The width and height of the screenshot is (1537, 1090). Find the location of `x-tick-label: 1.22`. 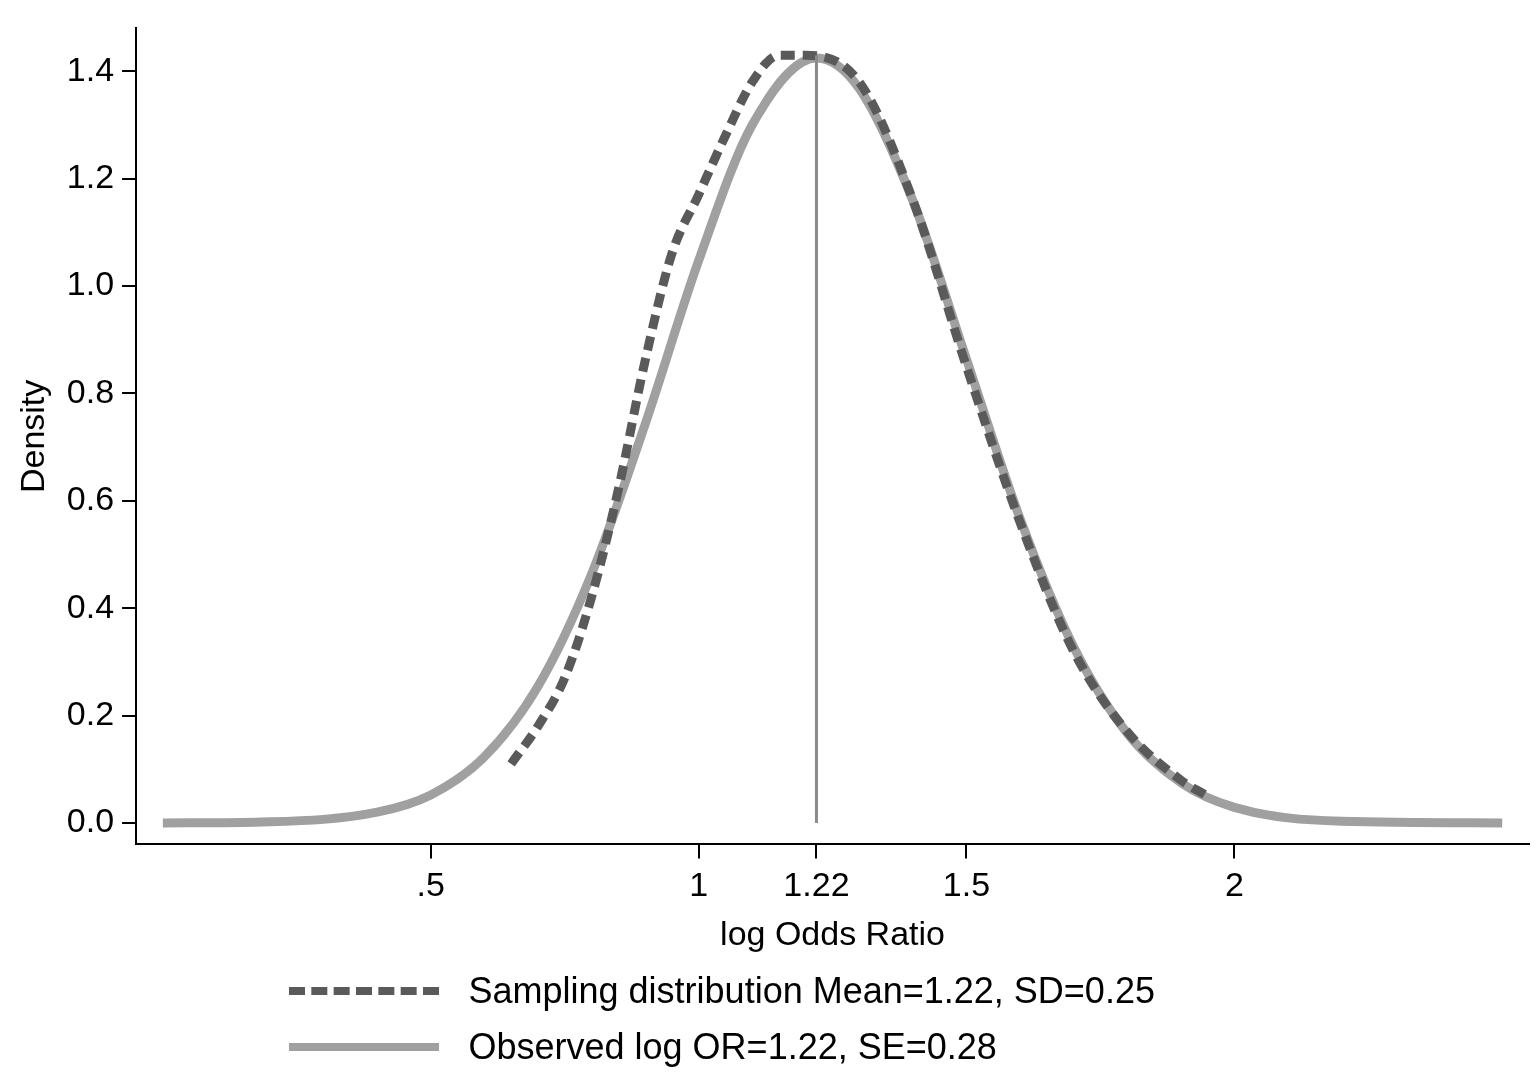

x-tick-label: 1.22 is located at coordinates (816, 884).